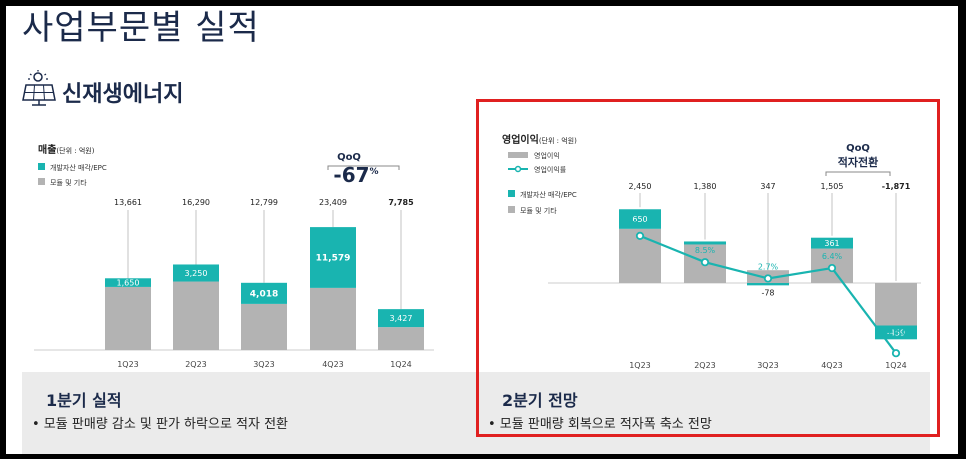  I want to click on bar-label-epc: 361, so click(831, 243).